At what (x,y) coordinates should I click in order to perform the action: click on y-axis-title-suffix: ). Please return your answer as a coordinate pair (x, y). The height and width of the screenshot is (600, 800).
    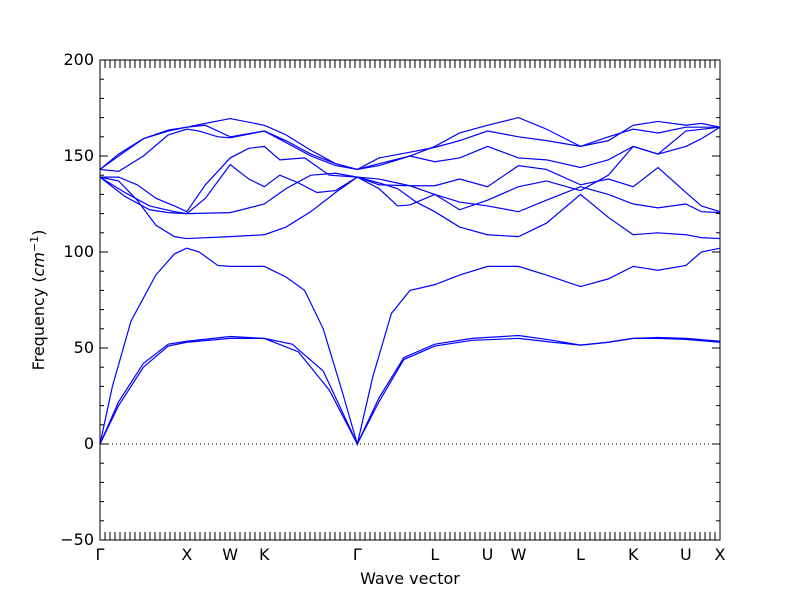
    Looking at the image, I should click on (38, 233).